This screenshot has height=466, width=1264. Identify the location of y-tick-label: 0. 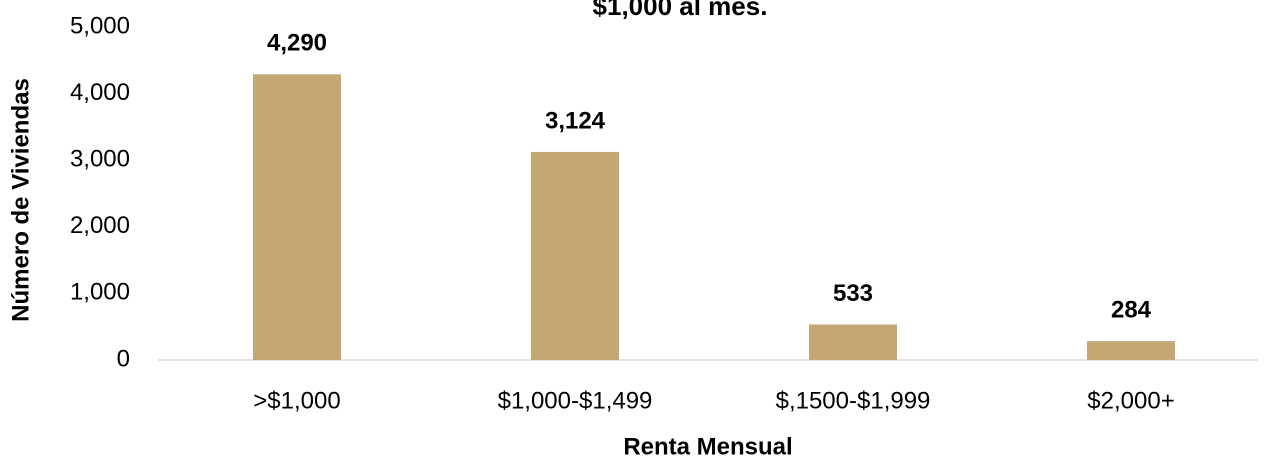
(123, 358).